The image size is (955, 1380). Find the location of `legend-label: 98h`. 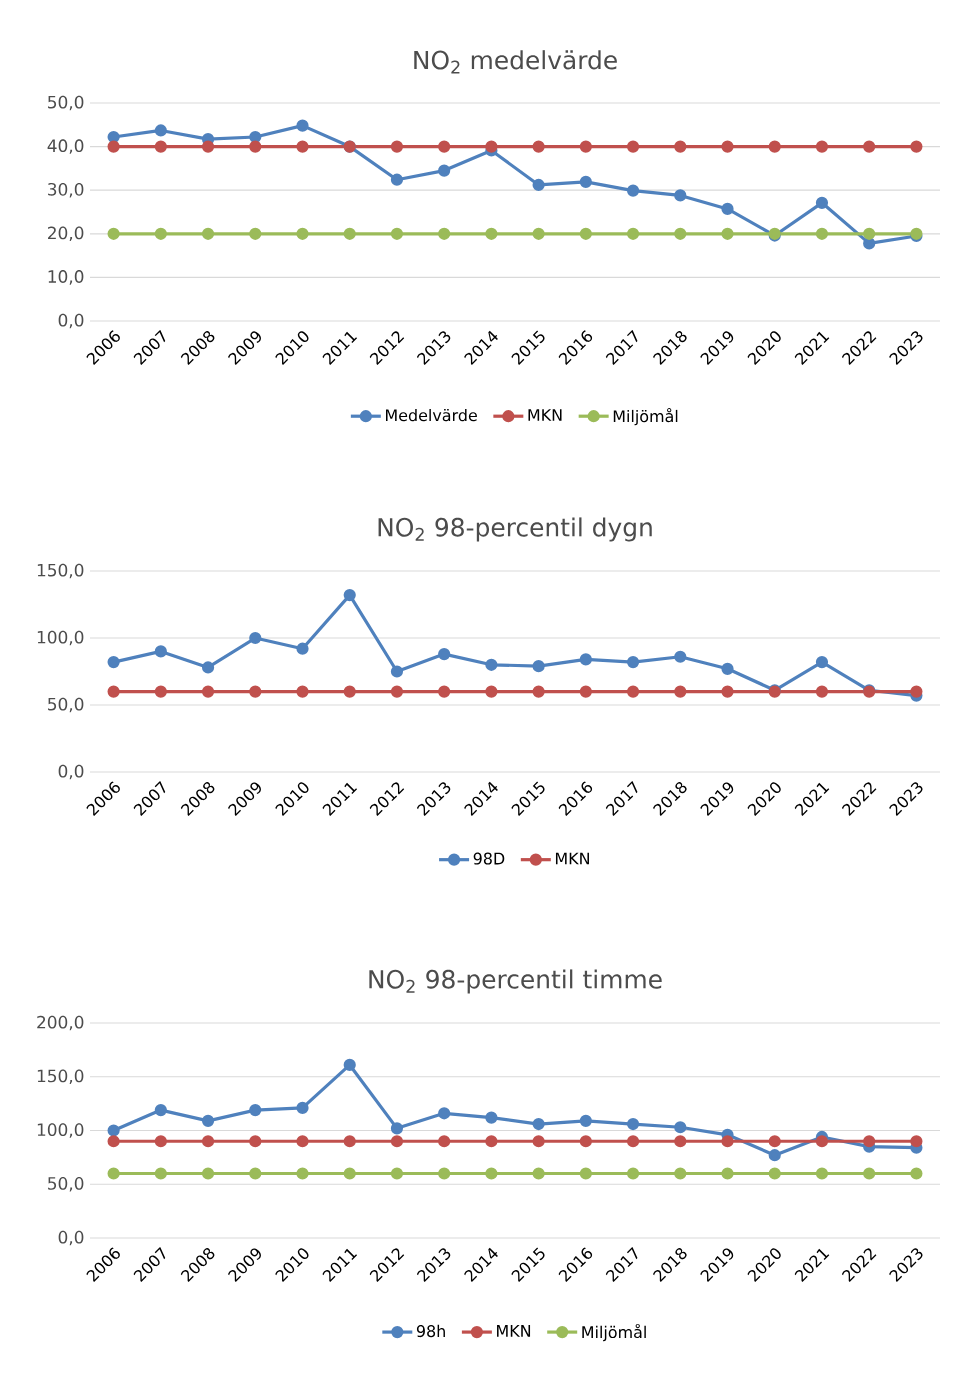

legend-label: 98h is located at coordinates (430, 1331).